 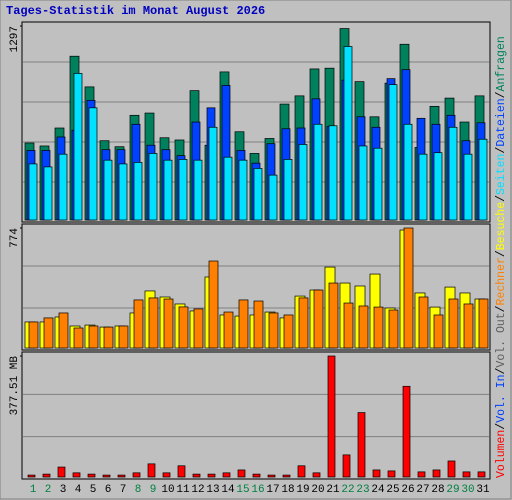 I want to click on y-tick-label: 377.51 MB, so click(x=15, y=386).